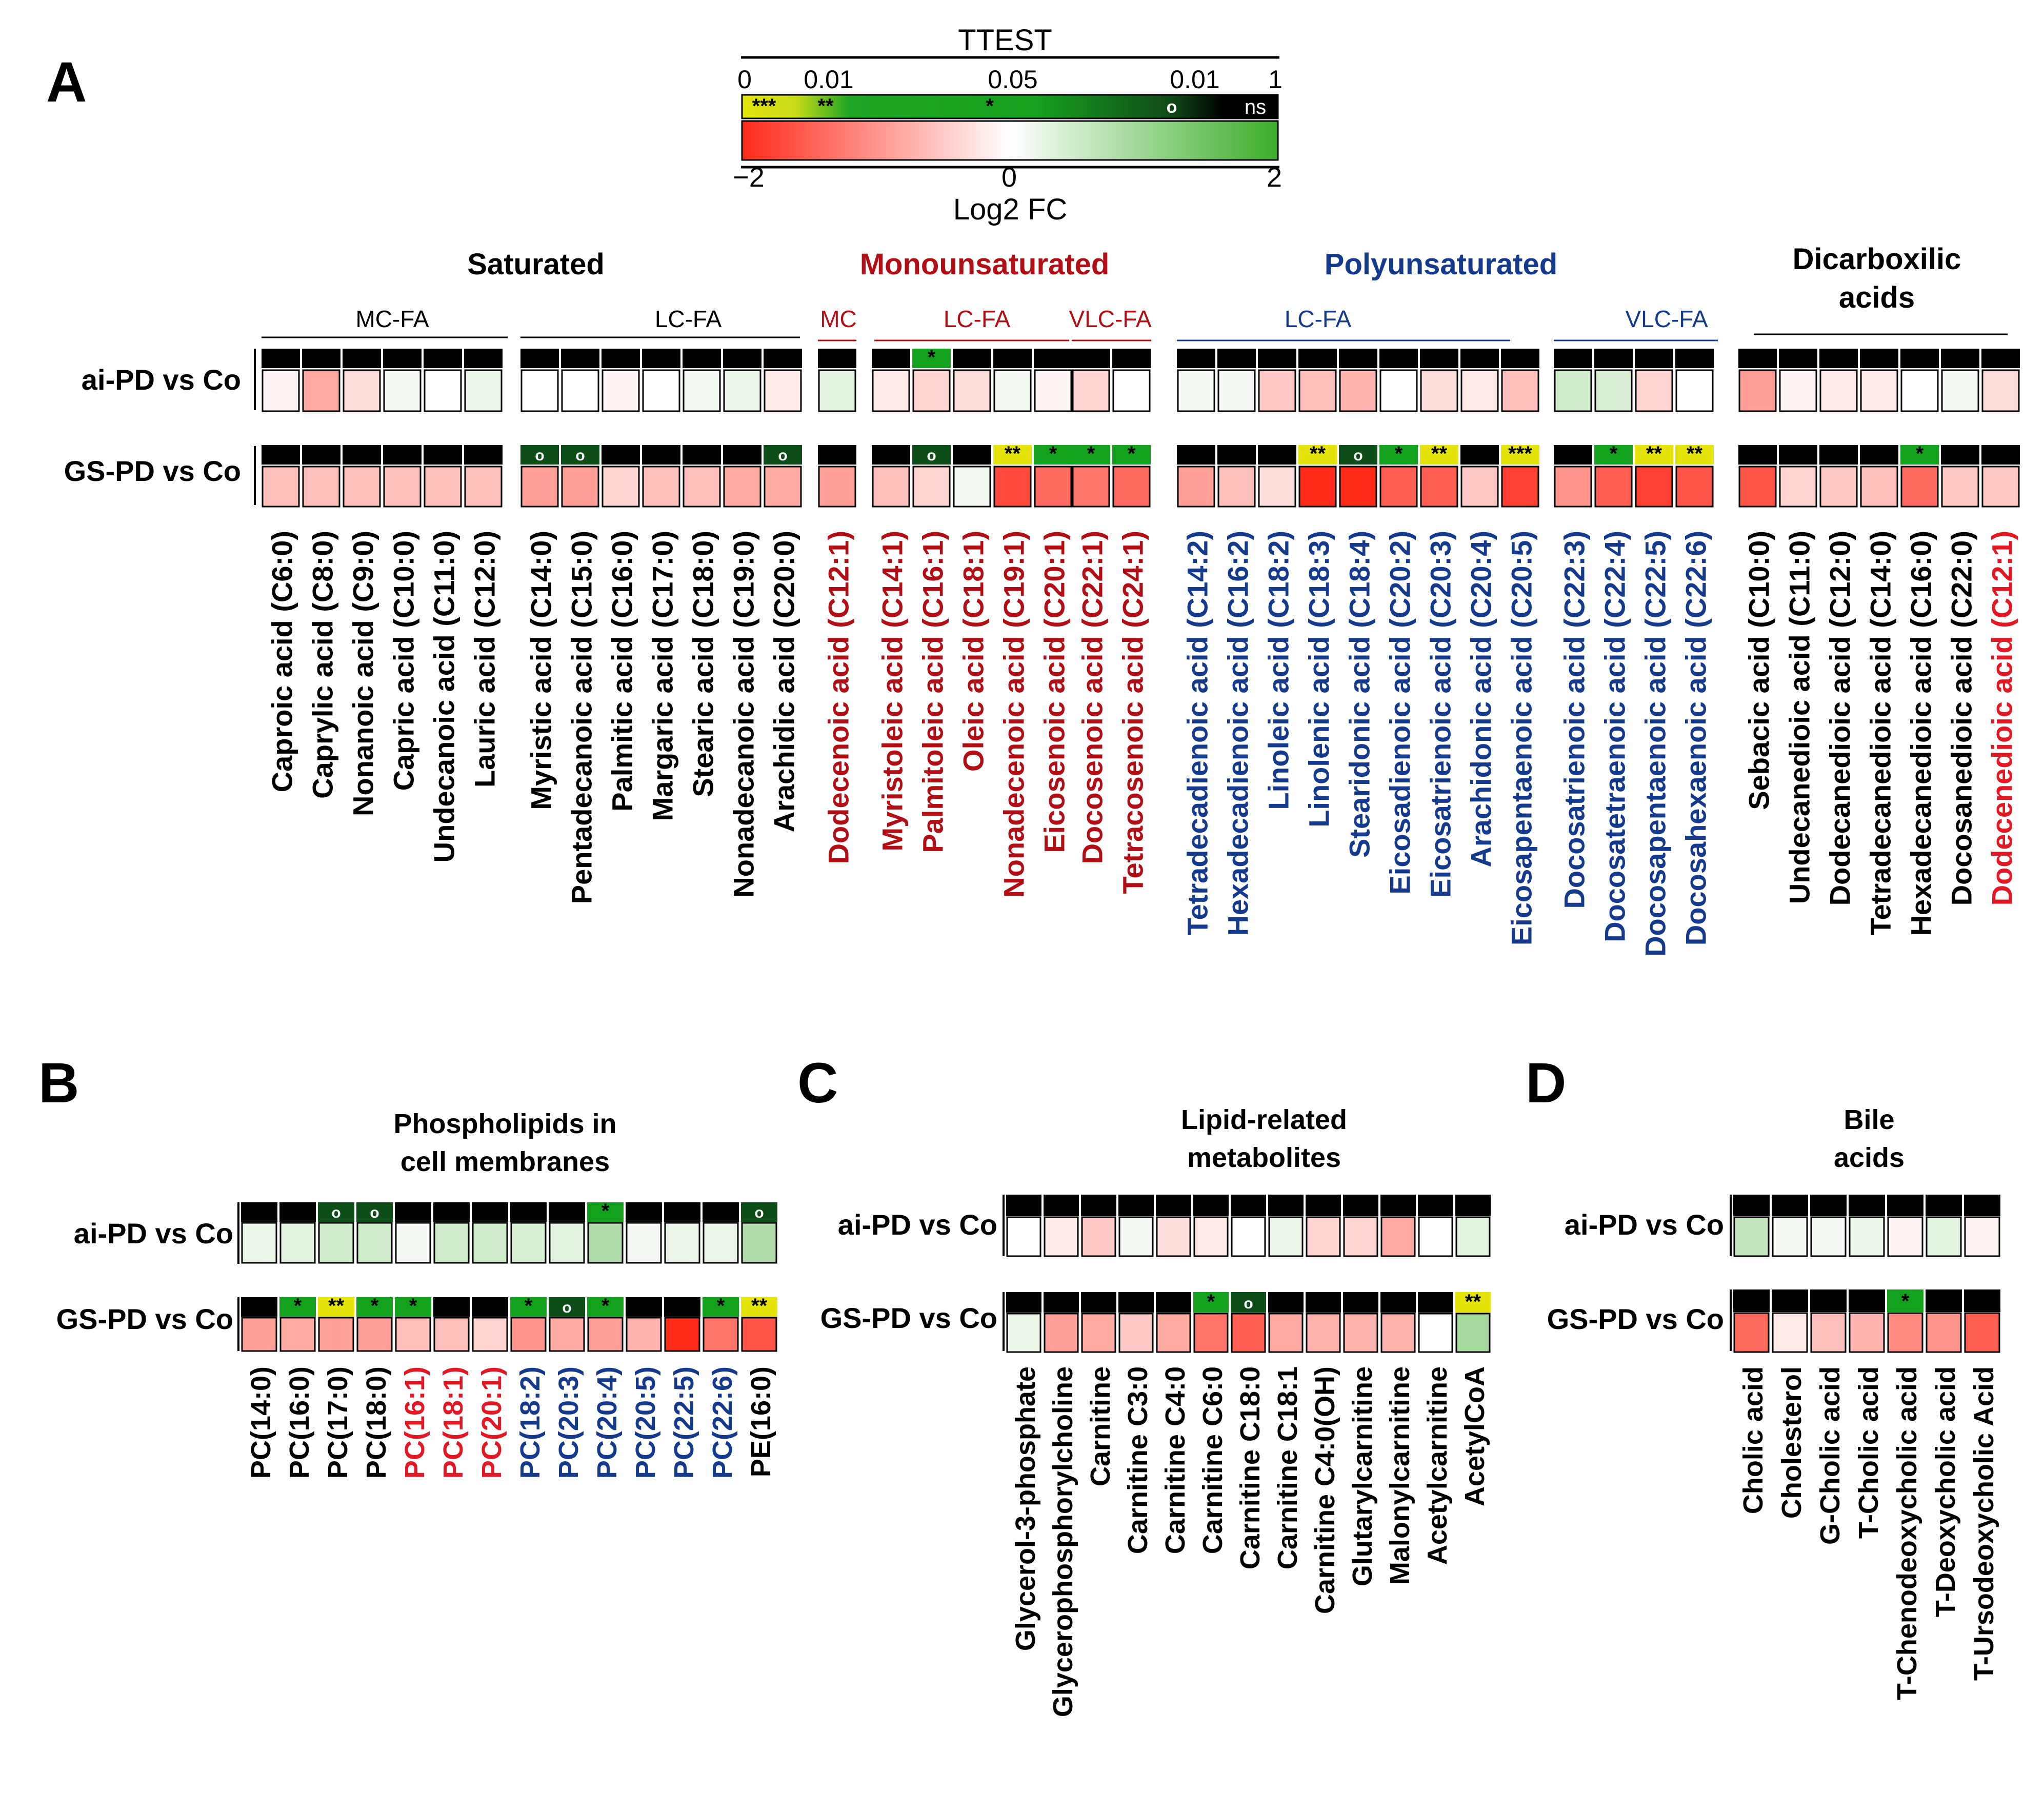 The height and width of the screenshot is (1794, 2044). Describe the element at coordinates (1363, 1476) in the screenshot. I see `panel-c-column-label: Glutarylcarnitine` at that location.